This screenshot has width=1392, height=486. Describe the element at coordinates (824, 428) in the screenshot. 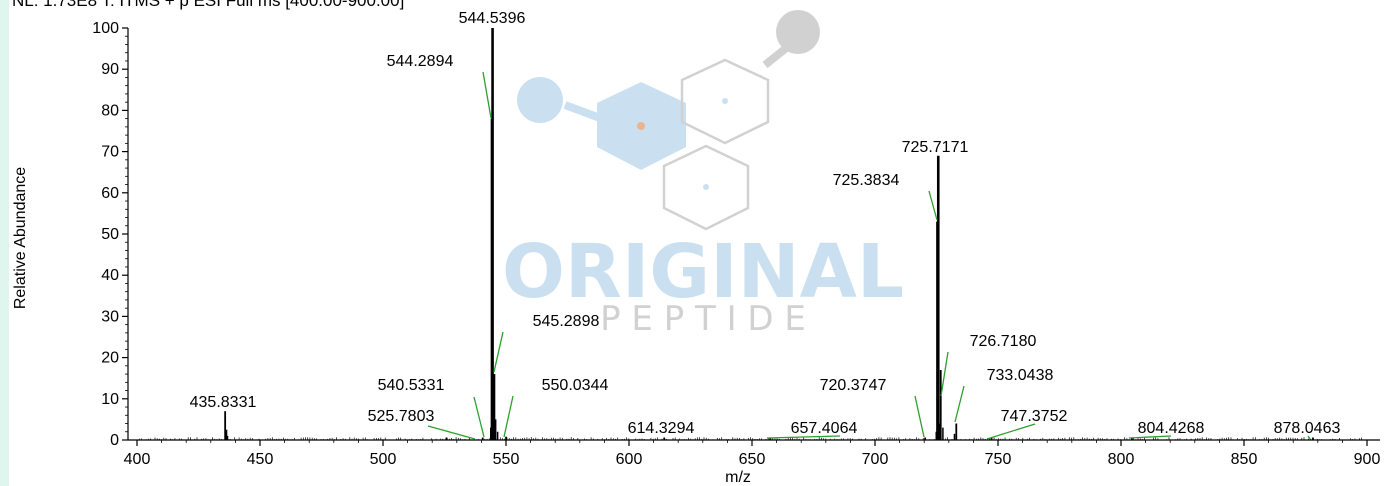

I see `peak-label: 657.4064` at that location.